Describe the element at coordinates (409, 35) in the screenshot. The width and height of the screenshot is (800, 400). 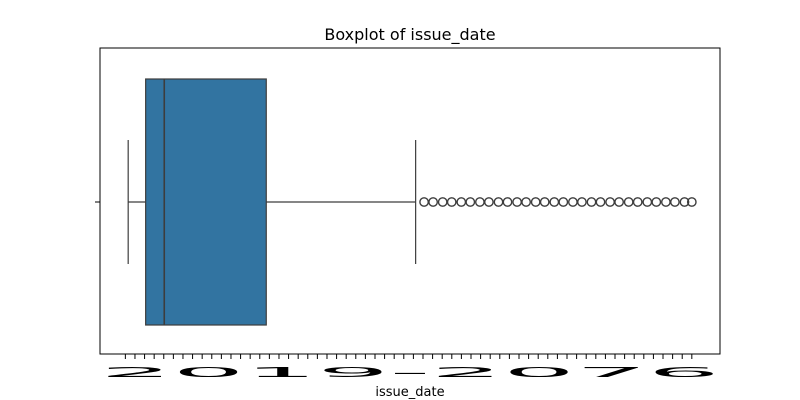
I see `chart-title: Boxplot of issue_date` at that location.